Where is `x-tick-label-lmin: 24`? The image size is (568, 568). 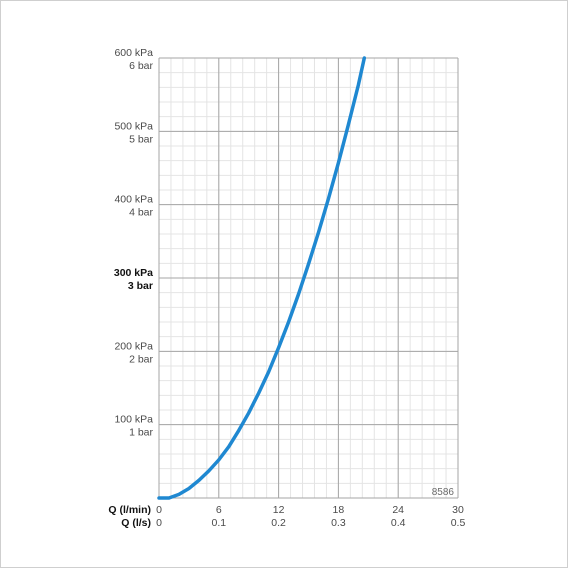
x-tick-label-lmin: 24 is located at coordinates (398, 510).